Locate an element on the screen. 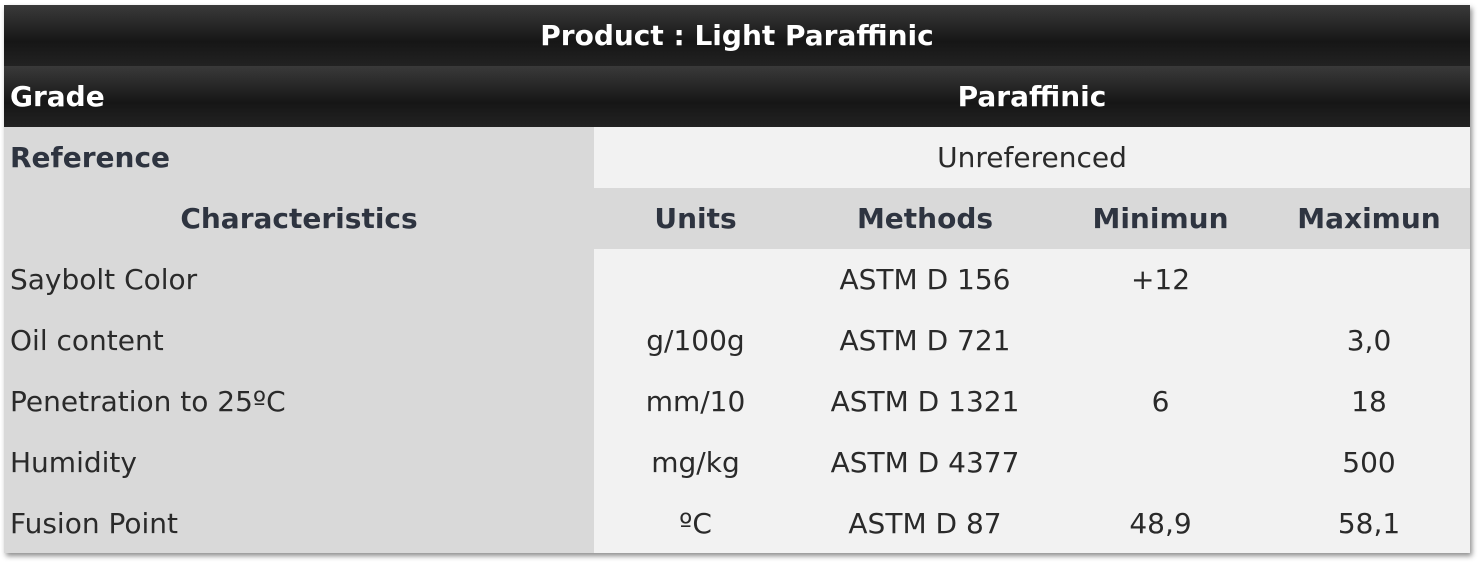  maximum-cell: 3,0 is located at coordinates (1369, 340).